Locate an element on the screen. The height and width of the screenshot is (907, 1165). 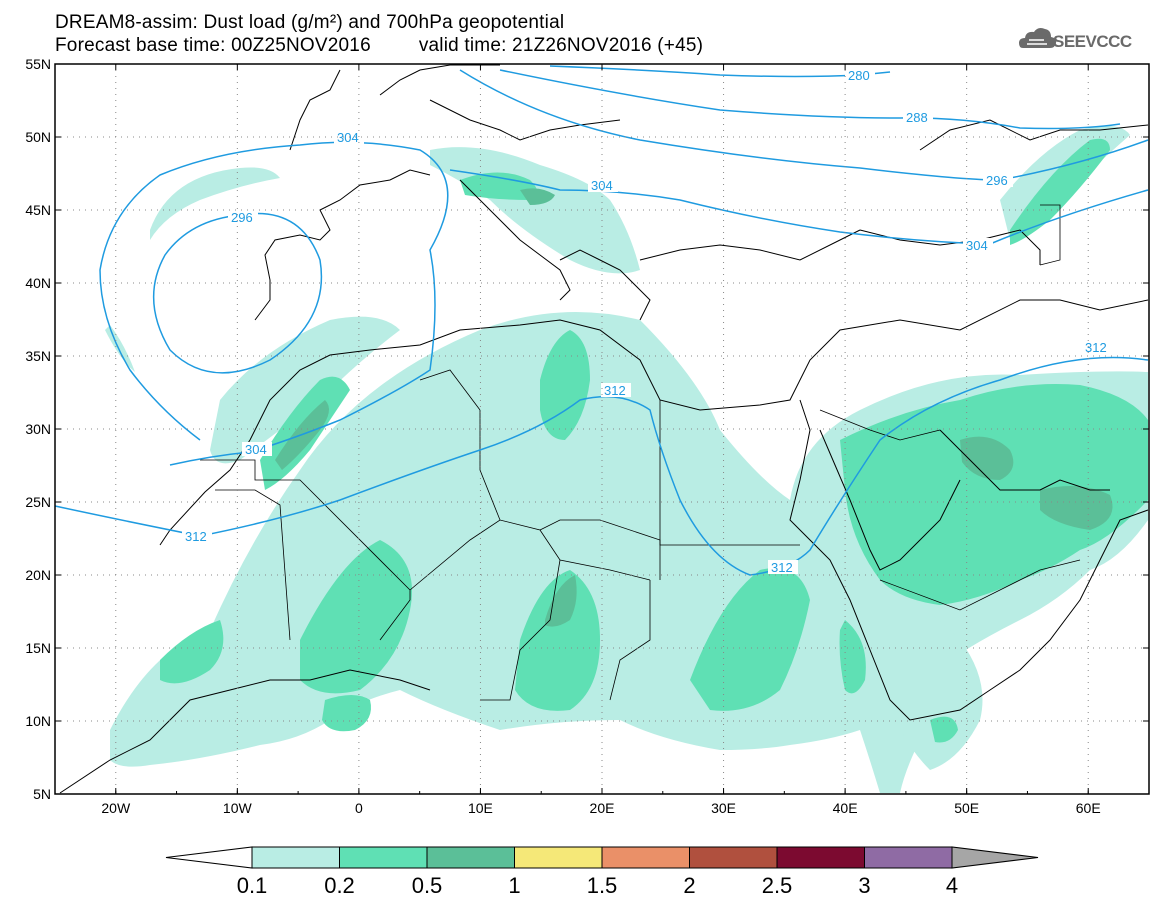
colorbar-high-triangle is located at coordinates (995, 857).